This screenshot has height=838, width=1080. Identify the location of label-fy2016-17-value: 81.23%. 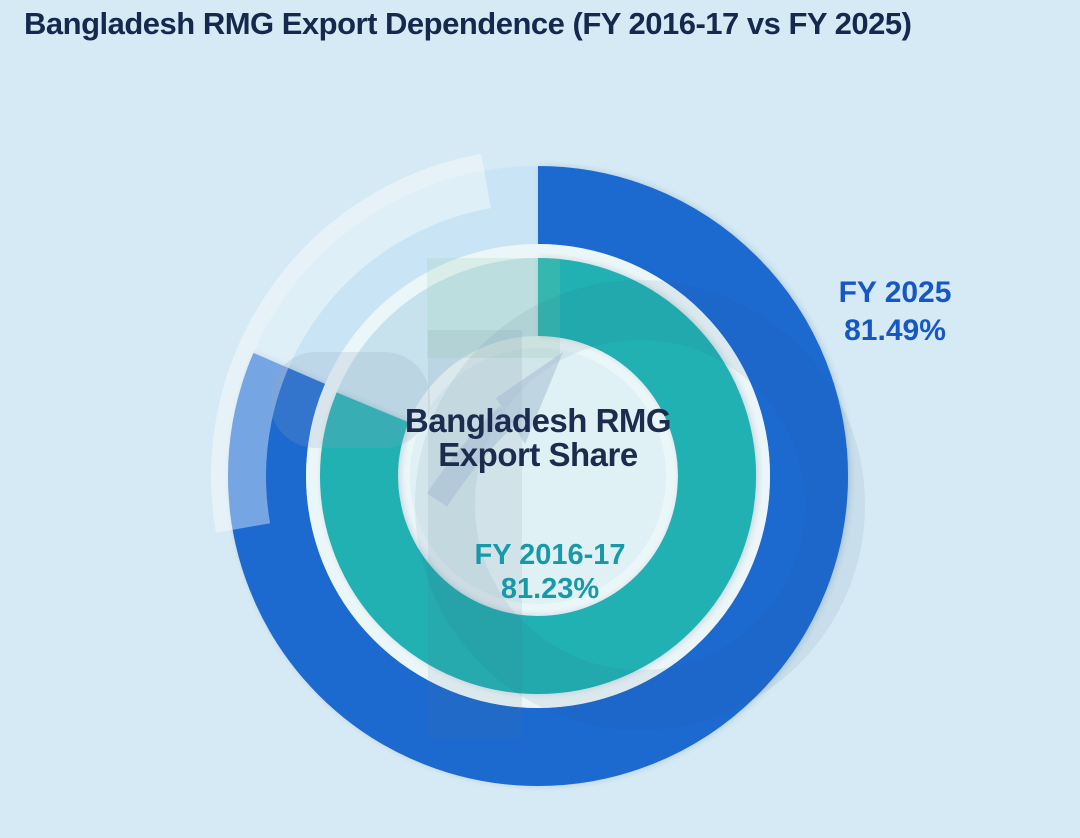
(550, 589).